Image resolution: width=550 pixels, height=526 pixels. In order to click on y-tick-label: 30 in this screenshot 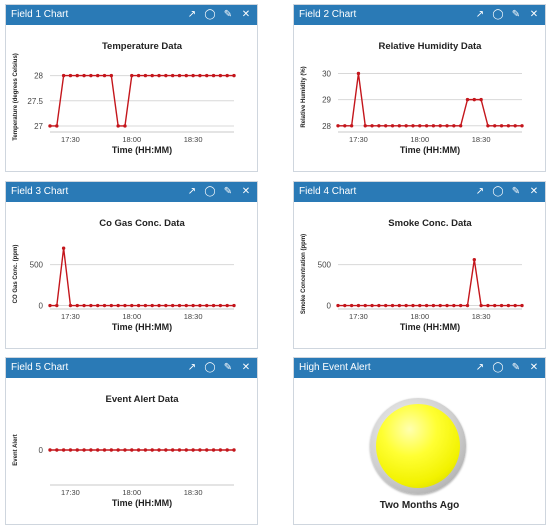, I will do `click(326, 73)`.